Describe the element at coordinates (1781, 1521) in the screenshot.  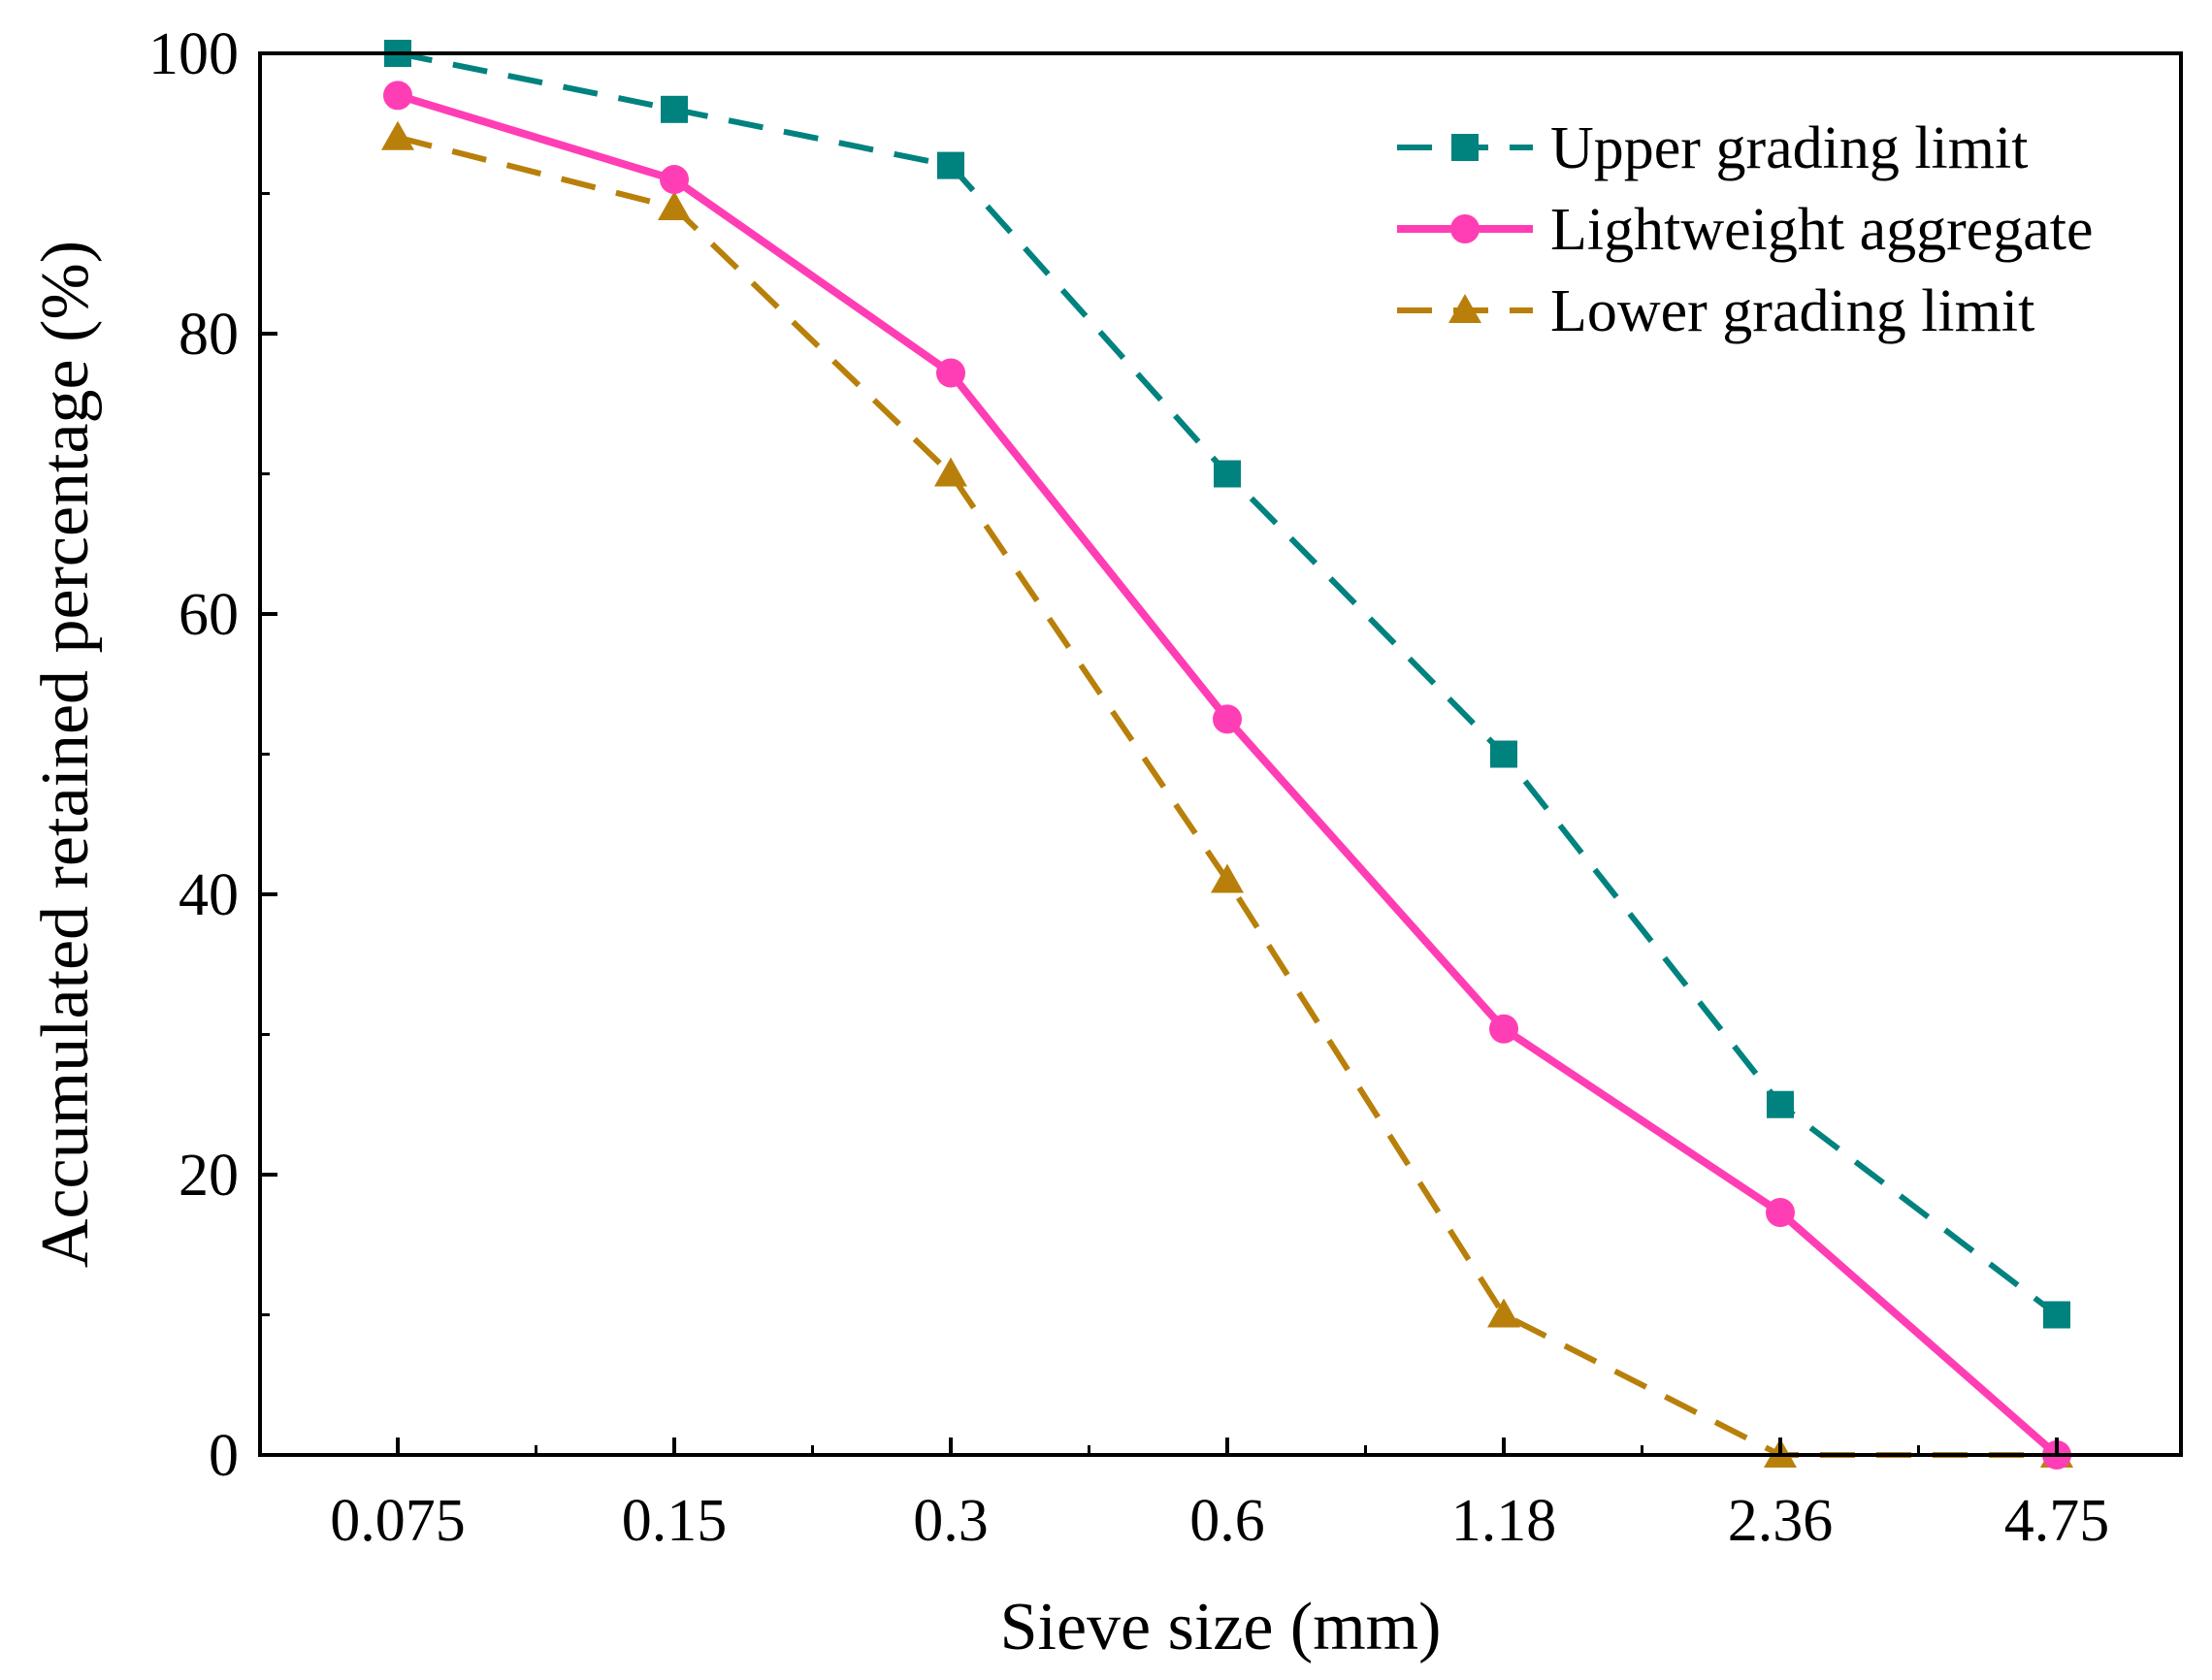
I see `x-tick-label: 2.36` at that location.